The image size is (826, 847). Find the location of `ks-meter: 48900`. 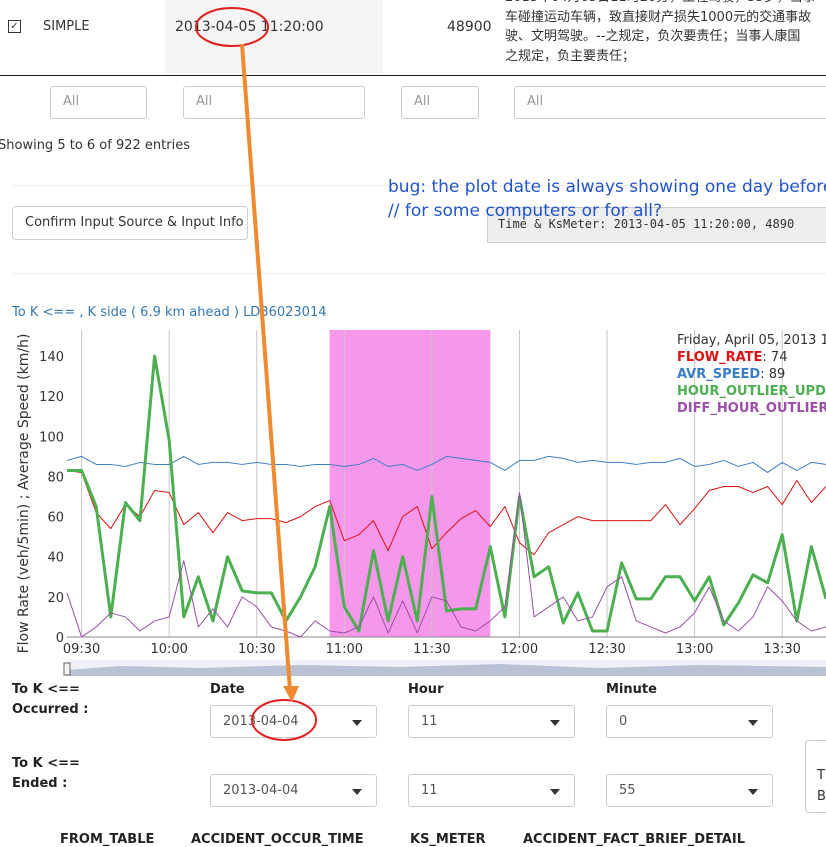

ks-meter: 48900 is located at coordinates (469, 27).